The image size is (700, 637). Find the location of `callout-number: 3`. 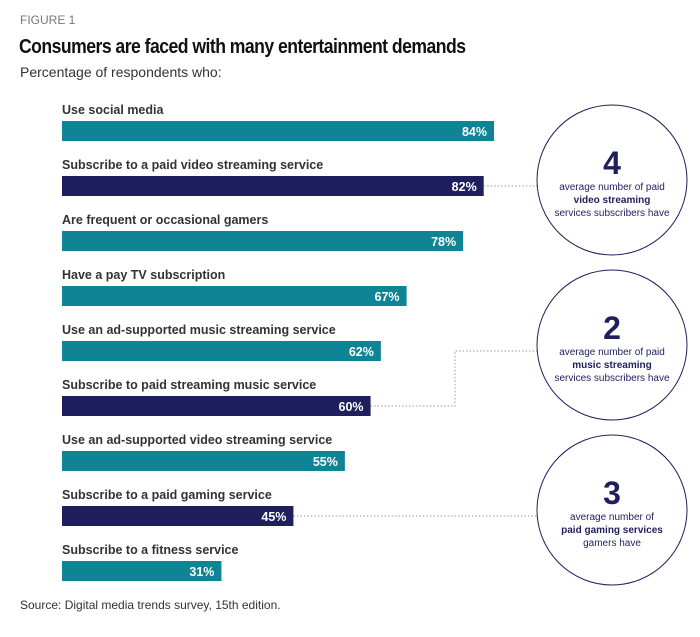

callout-number: 3 is located at coordinates (612, 493).